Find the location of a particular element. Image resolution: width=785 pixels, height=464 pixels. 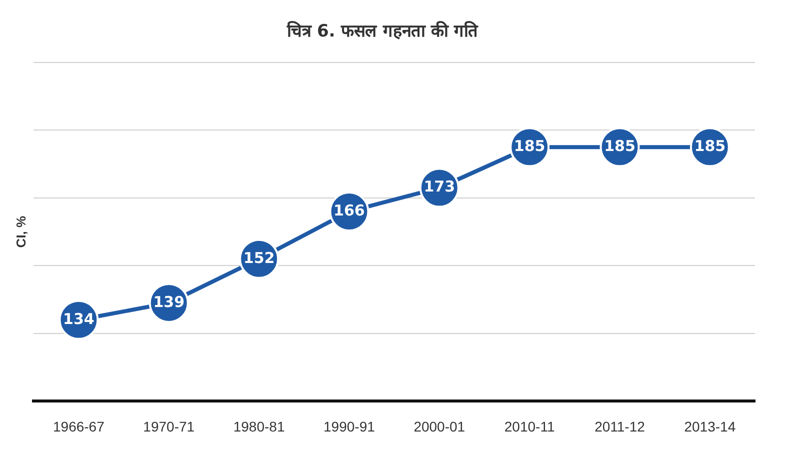

y-axis-title: CI, % is located at coordinates (20, 231).